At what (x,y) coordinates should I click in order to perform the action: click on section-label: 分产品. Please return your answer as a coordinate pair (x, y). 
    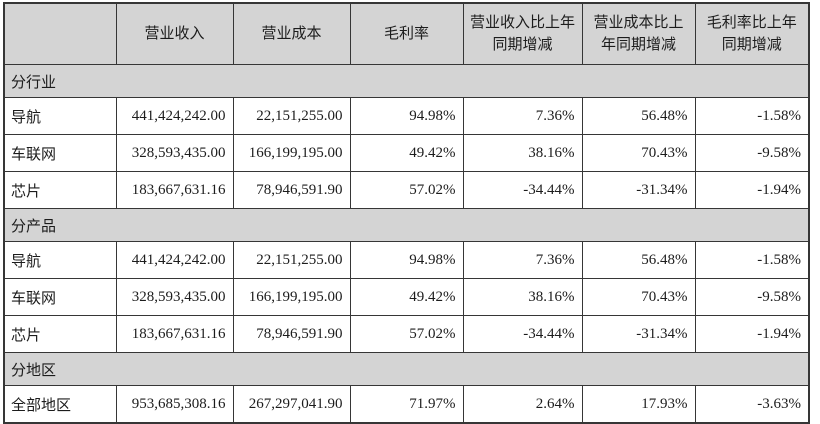
    Looking at the image, I should click on (406, 225).